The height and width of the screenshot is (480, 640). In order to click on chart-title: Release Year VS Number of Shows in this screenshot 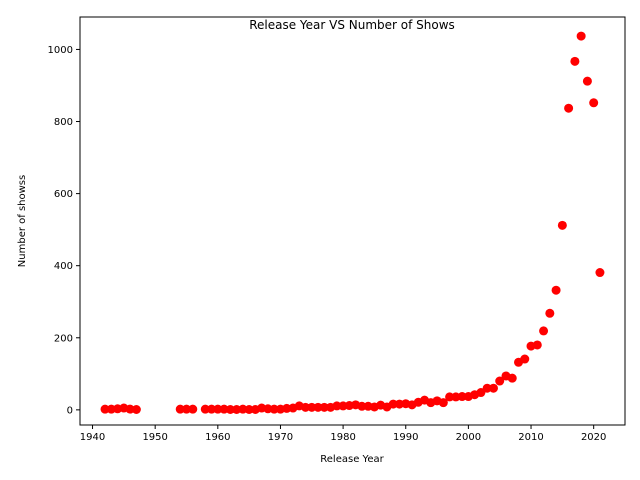, I will do `click(352, 25)`.